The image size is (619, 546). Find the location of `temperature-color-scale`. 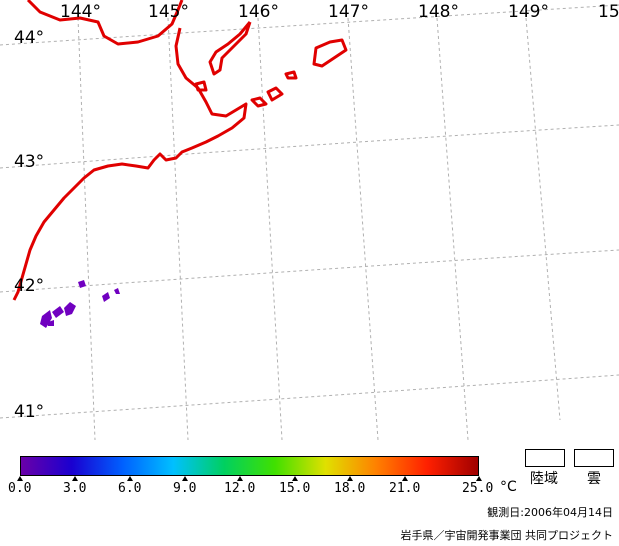

temperature-color-scale is located at coordinates (249, 466).